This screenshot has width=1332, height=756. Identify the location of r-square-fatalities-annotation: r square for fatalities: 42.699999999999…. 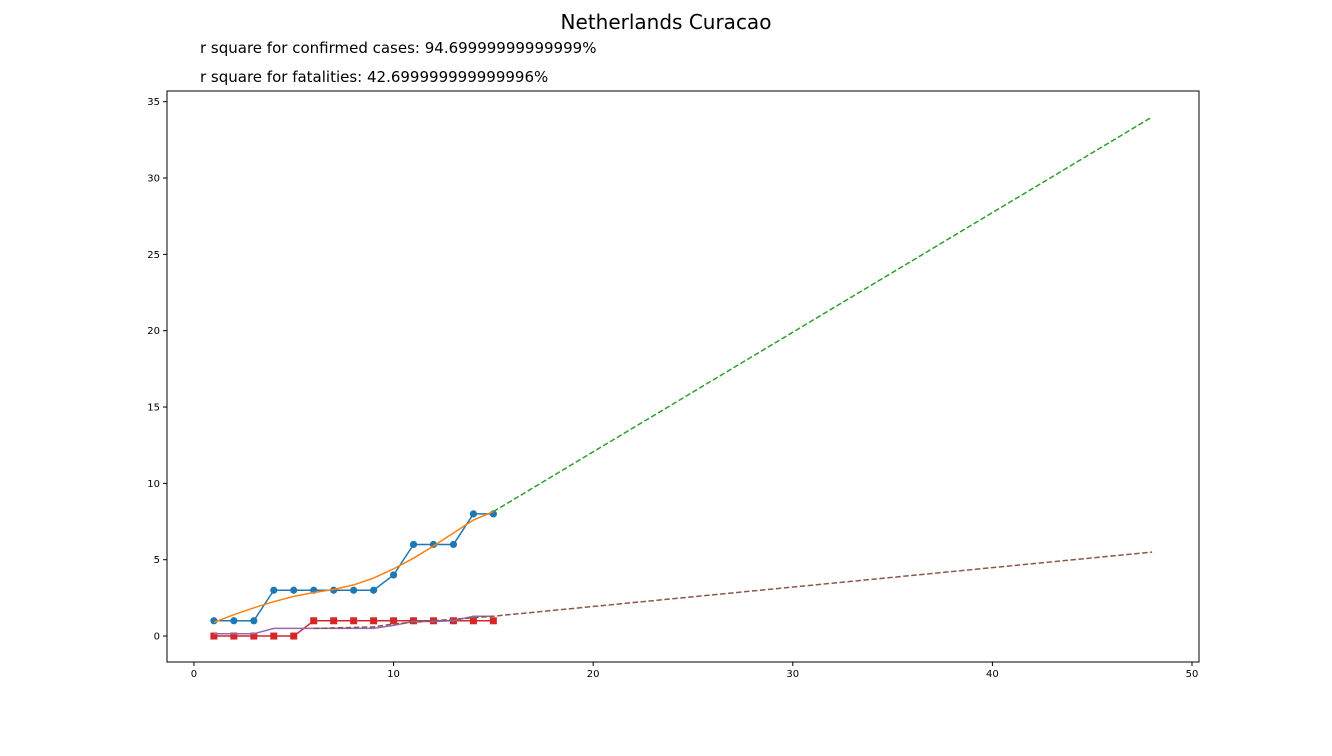
(374, 77).